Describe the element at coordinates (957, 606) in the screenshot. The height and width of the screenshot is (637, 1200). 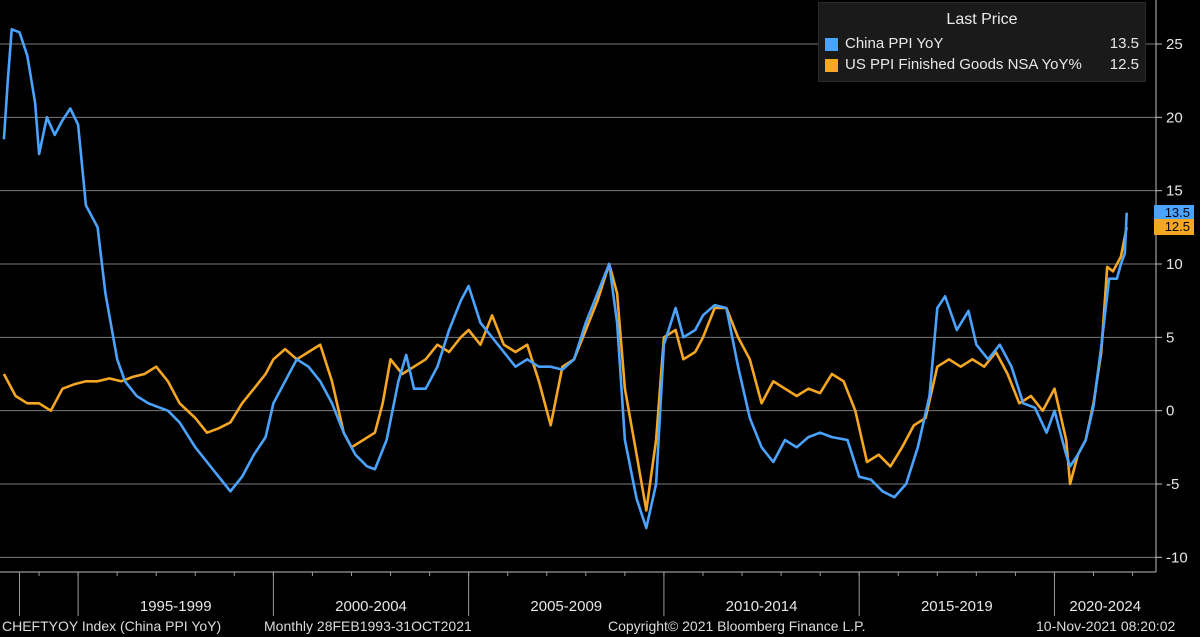
I see `x-tick-label: 2015-2019` at that location.